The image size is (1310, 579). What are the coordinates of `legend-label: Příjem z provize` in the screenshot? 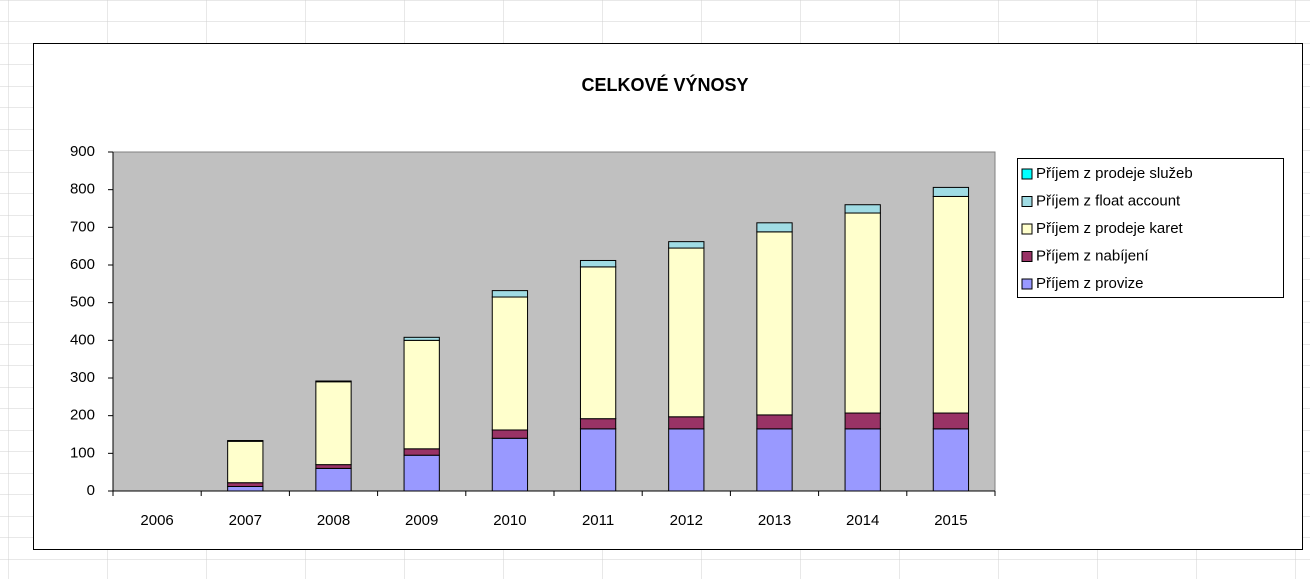 It's located at (1090, 283).